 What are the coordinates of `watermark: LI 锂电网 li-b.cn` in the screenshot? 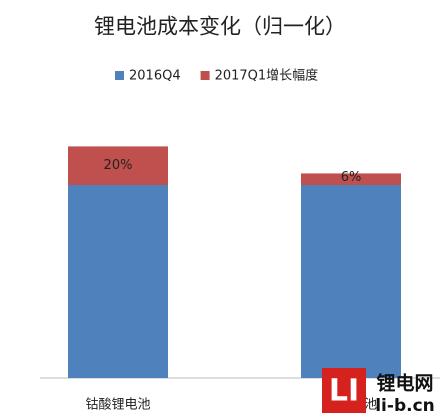 It's located at (378, 392).